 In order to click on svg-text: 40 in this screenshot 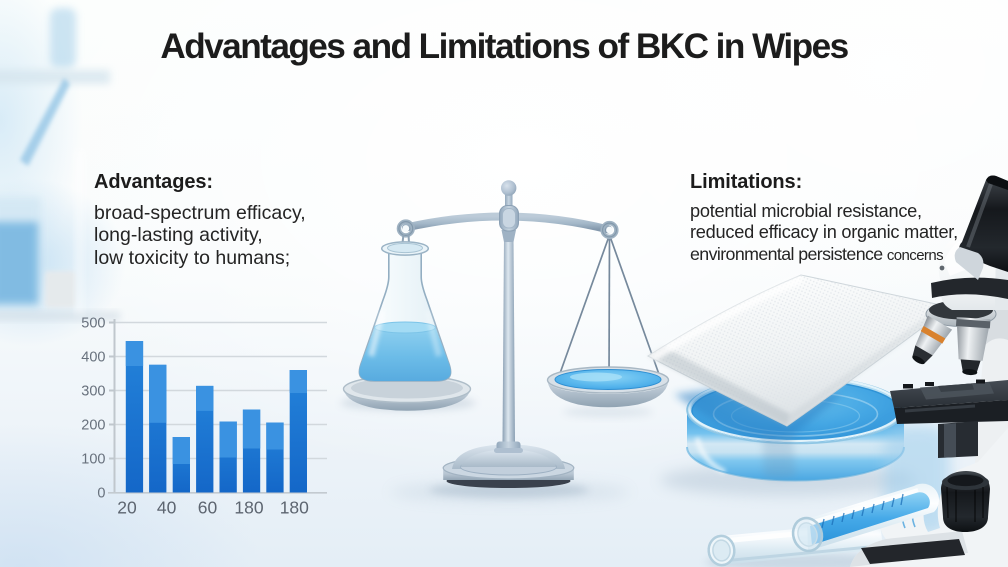, I will do `click(167, 508)`.